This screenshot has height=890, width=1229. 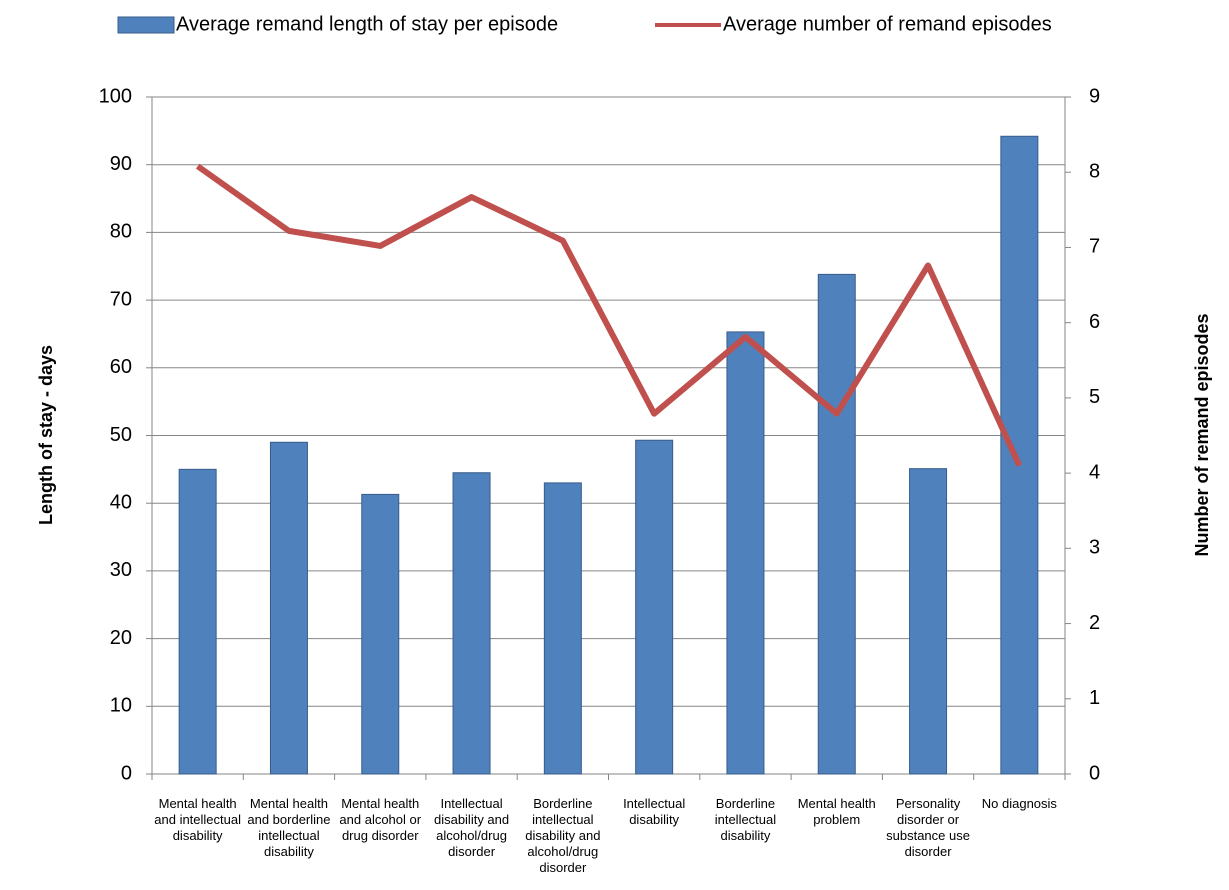 What do you see at coordinates (836, 811) in the screenshot?
I see `x-tick-label: Mental health problem` at bounding box center [836, 811].